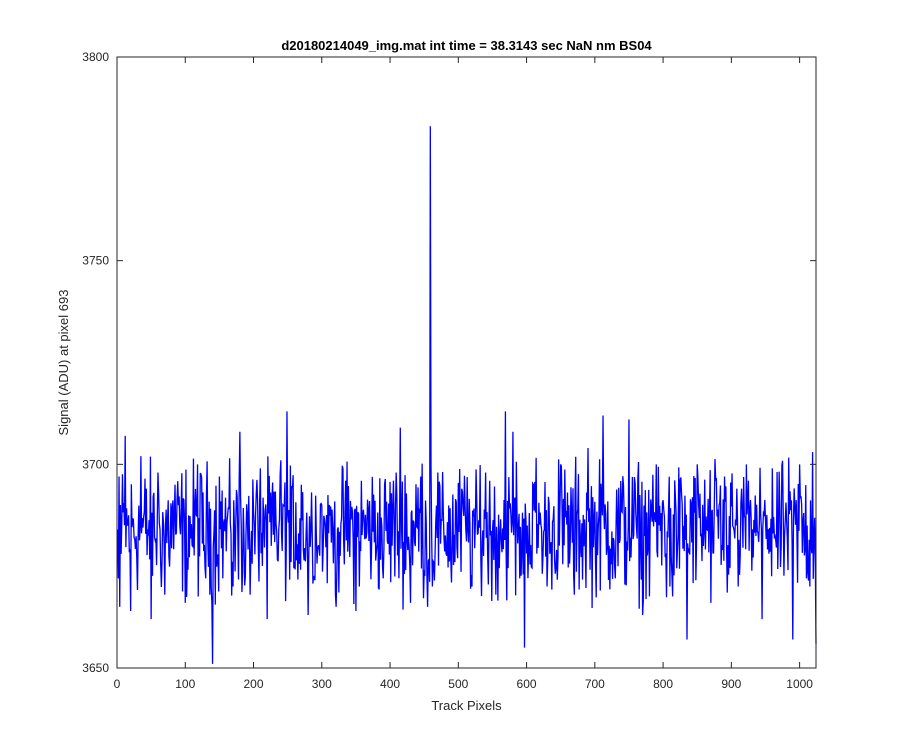 The image size is (900, 750). I want to click on x-tick-label: 0, so click(117, 684).